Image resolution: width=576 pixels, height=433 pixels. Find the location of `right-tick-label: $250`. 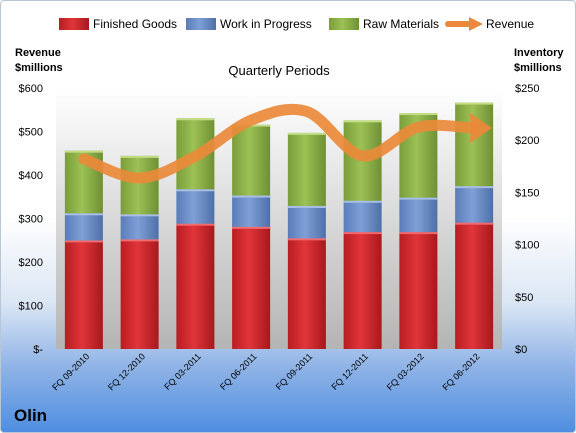

right-tick-label: $250 is located at coordinates (527, 89).